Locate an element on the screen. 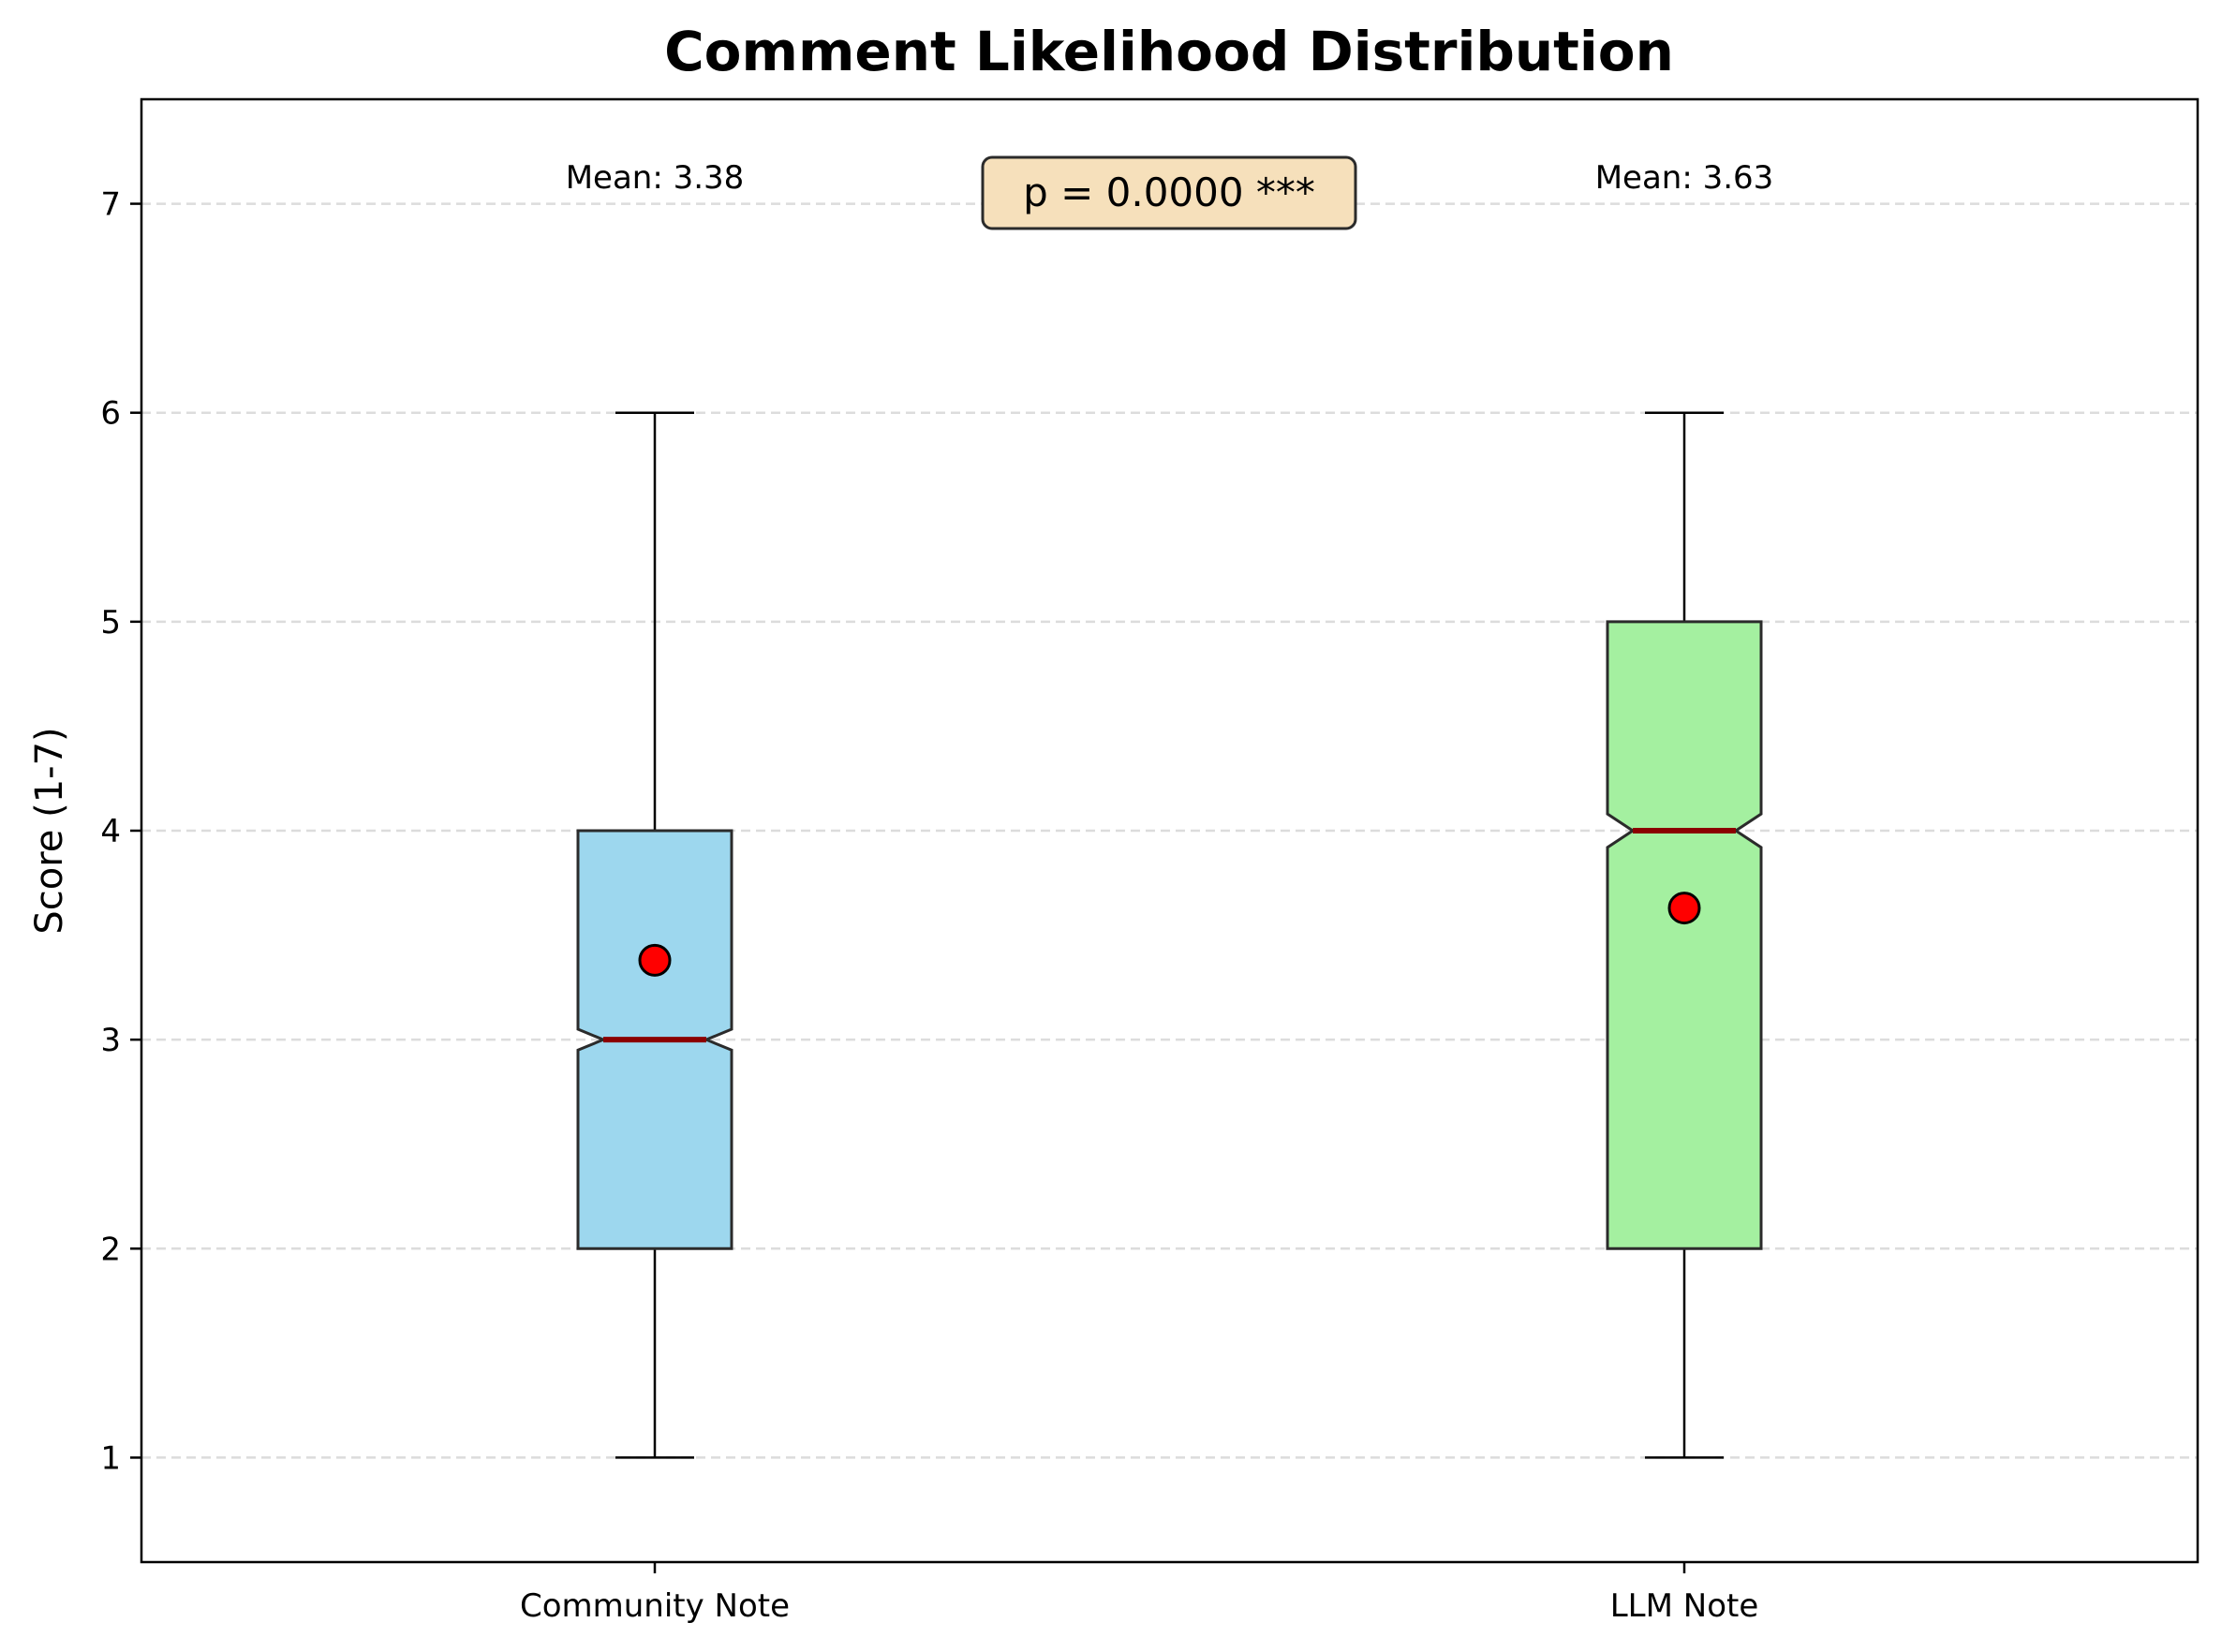 Image resolution: width=2222 pixels, height=1652 pixels. mean-label: Mean: 3.38 is located at coordinates (655, 178).